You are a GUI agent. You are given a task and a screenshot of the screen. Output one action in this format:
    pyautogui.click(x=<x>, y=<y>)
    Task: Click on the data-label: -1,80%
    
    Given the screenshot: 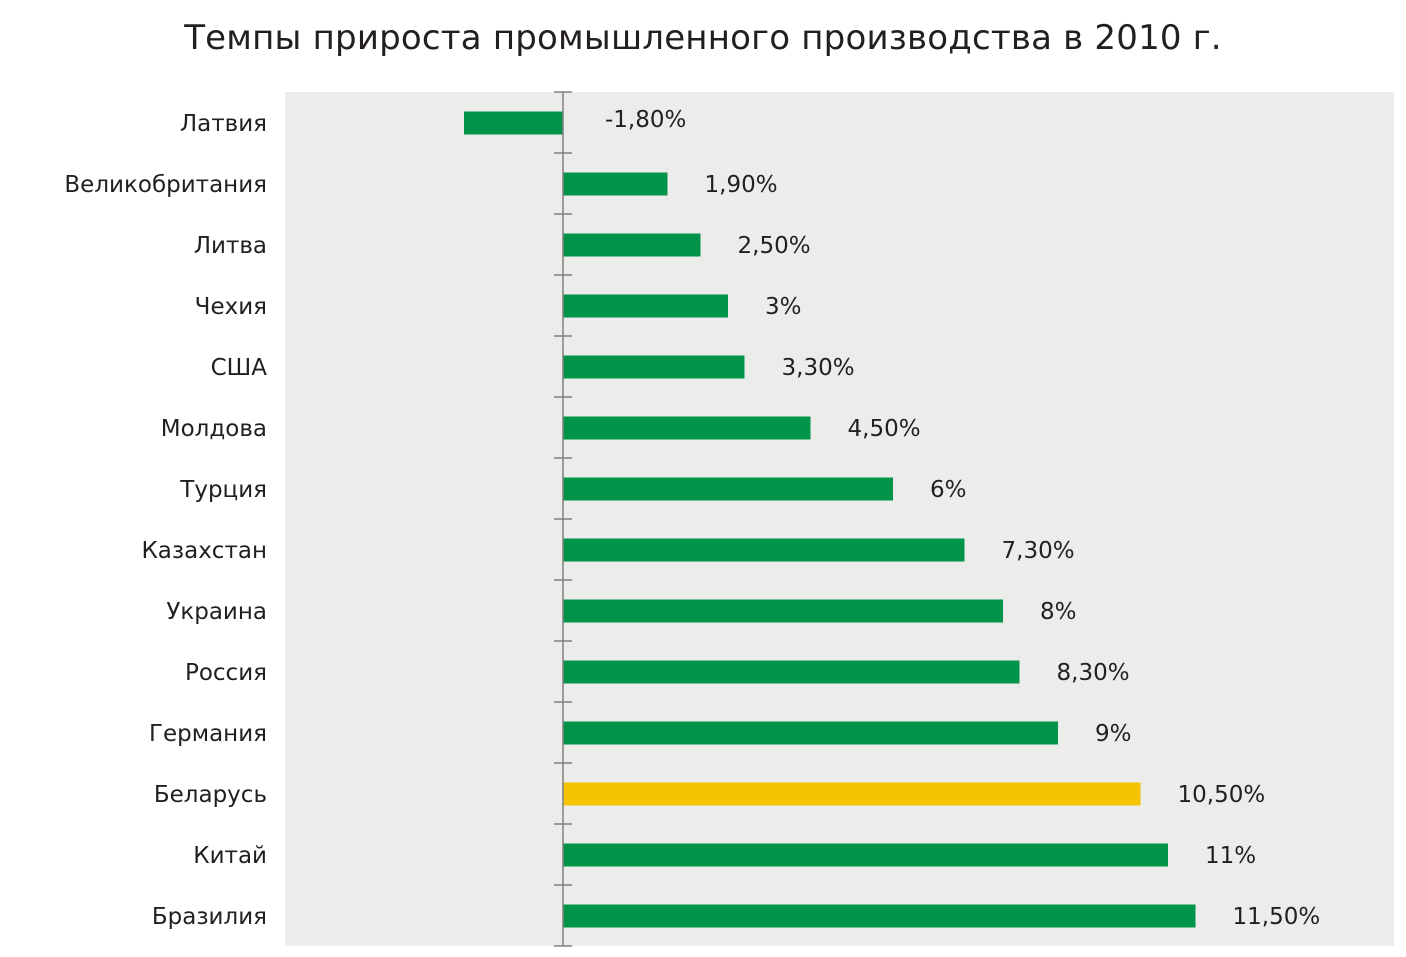 What is the action you would take?
    pyautogui.click(x=645, y=120)
    